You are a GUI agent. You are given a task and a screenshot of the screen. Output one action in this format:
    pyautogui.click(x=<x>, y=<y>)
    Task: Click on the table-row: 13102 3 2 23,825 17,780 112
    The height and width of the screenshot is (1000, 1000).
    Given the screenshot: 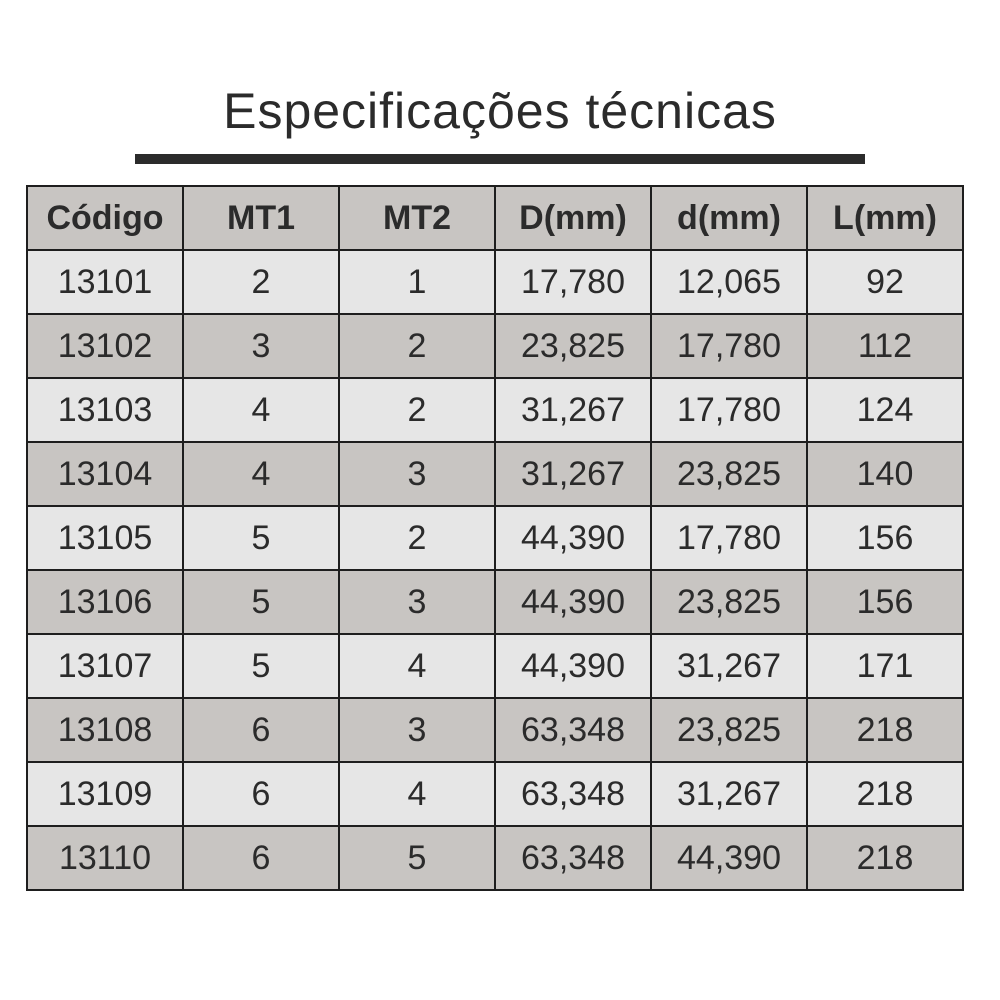 What is the action you would take?
    pyautogui.click(x=495, y=346)
    